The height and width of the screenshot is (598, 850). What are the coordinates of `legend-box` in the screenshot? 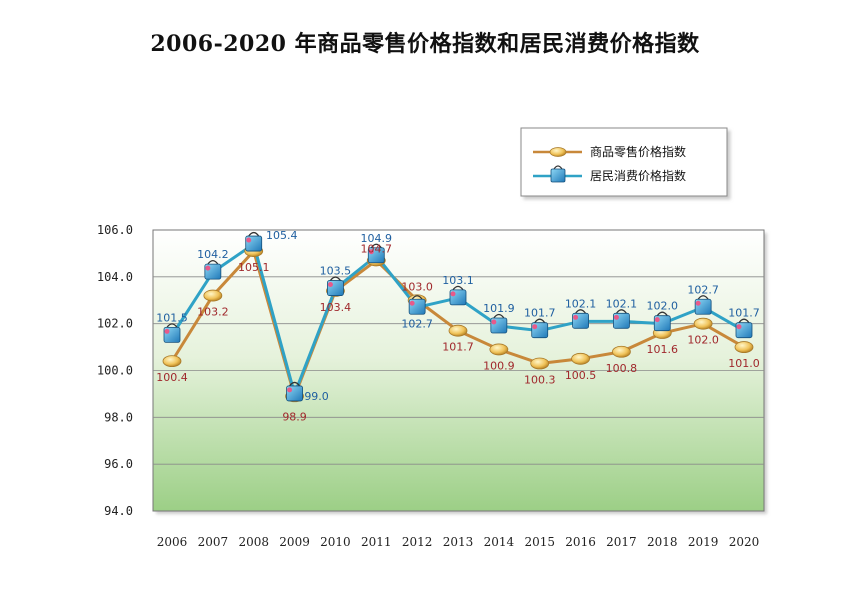 It's located at (624, 162).